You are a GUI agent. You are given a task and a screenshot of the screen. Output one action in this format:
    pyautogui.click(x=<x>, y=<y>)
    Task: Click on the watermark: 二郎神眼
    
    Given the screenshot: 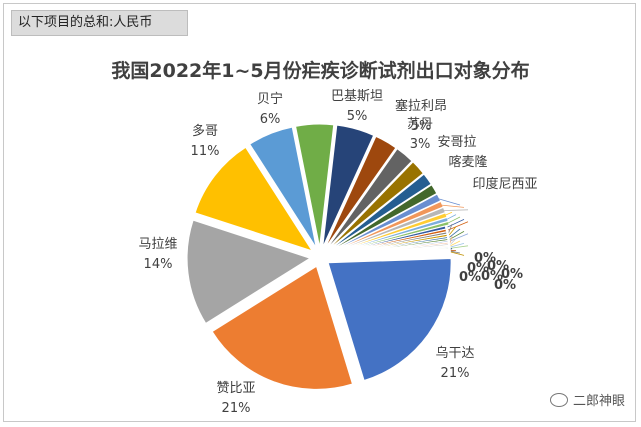 What is the action you would take?
    pyautogui.click(x=587, y=399)
    